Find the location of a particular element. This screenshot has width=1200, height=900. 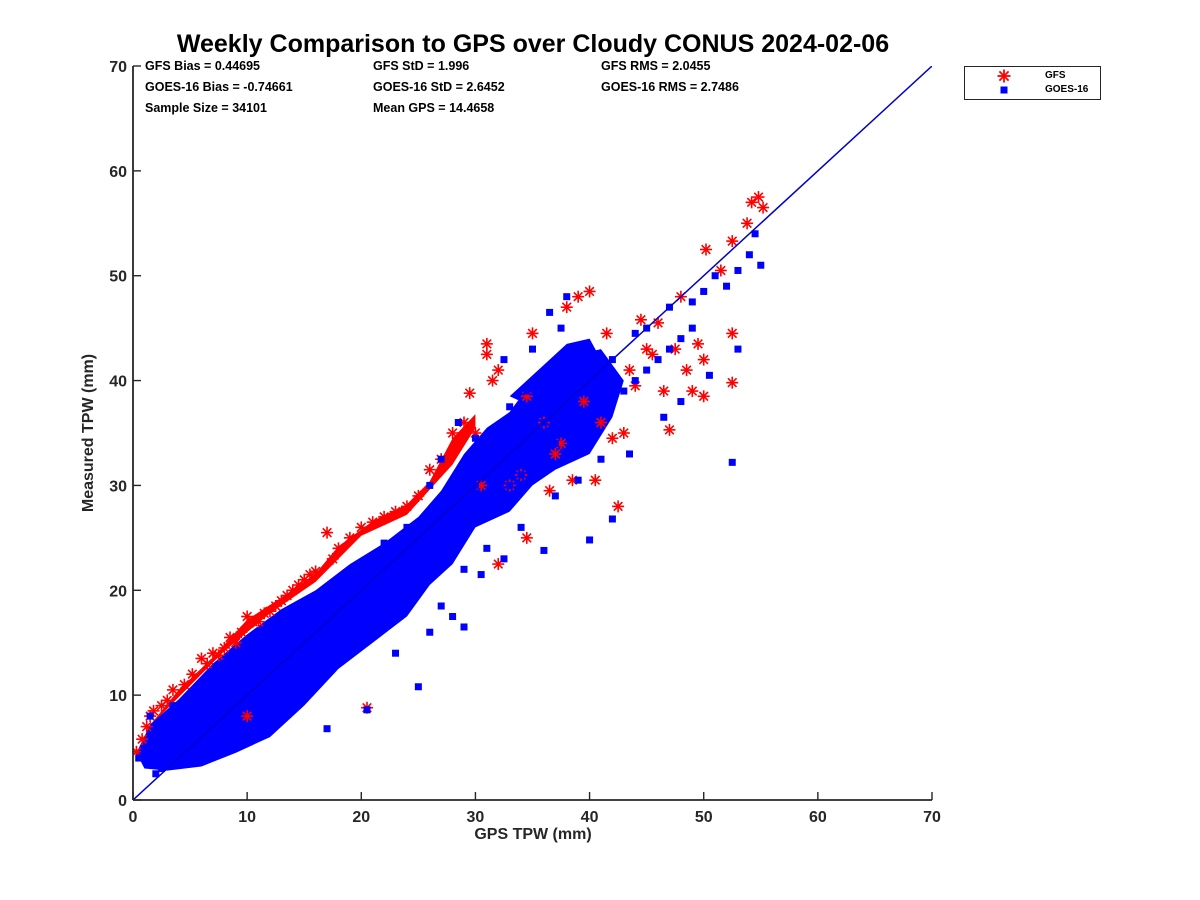

x-tick-label: 40 is located at coordinates (590, 817).